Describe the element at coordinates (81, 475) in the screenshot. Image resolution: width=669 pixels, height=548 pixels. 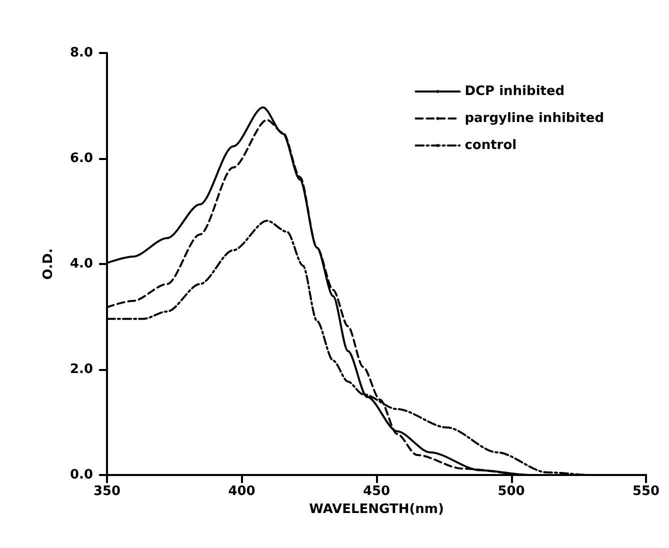
I see `y-tick-label: 0.0` at that location.